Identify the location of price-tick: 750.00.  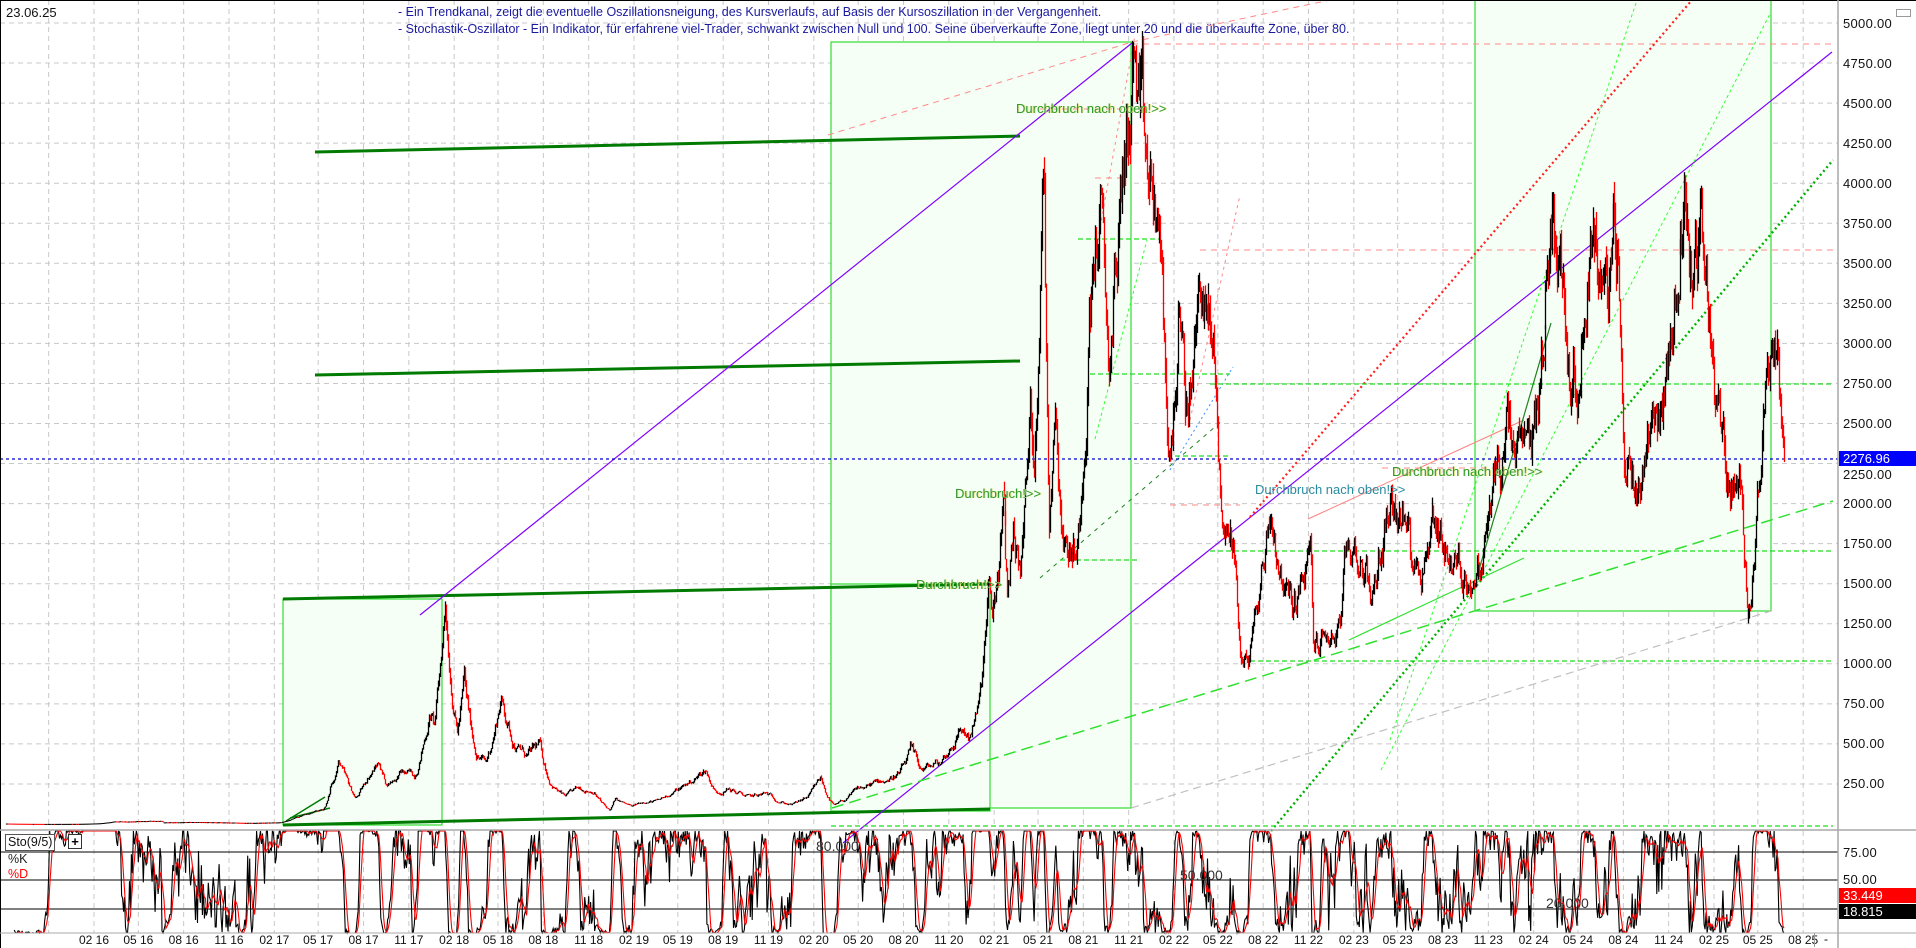
(1864, 704).